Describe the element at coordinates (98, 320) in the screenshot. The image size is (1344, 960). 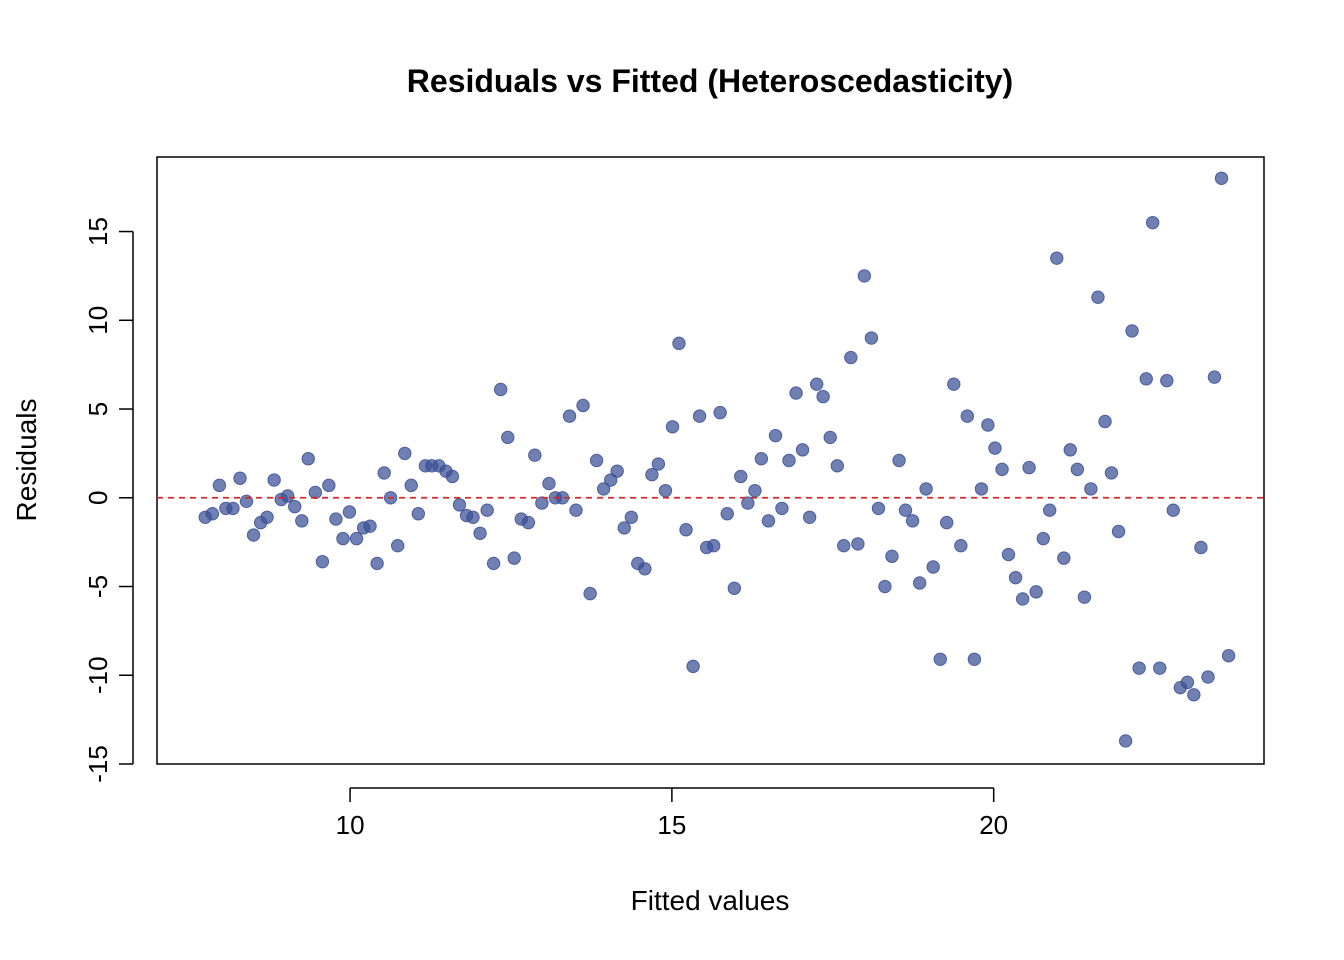
I see `y-tick-label: 10` at that location.